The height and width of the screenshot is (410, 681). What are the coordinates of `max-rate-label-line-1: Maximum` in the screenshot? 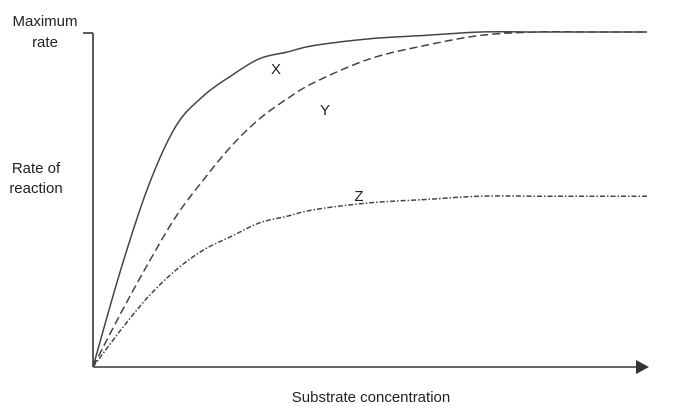 It's located at (44, 21).